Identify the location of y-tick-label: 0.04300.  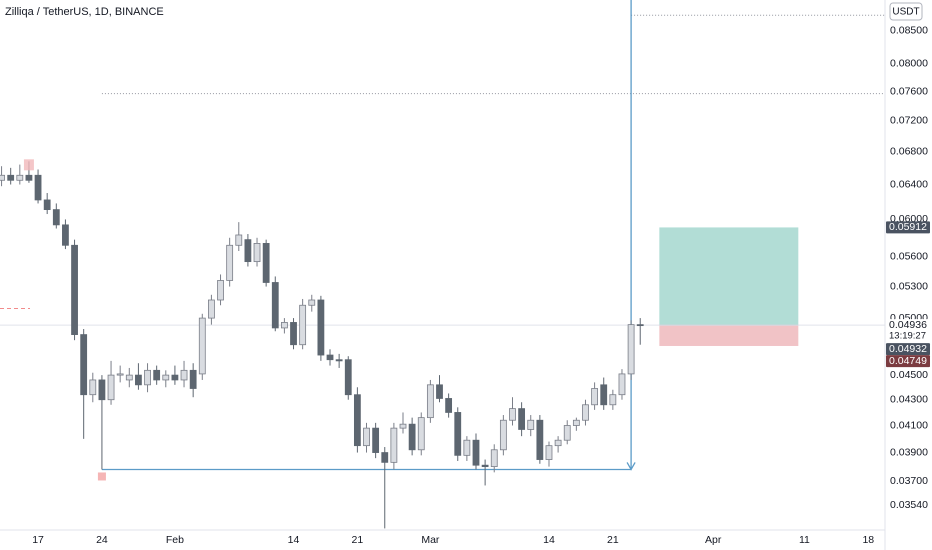
(909, 399).